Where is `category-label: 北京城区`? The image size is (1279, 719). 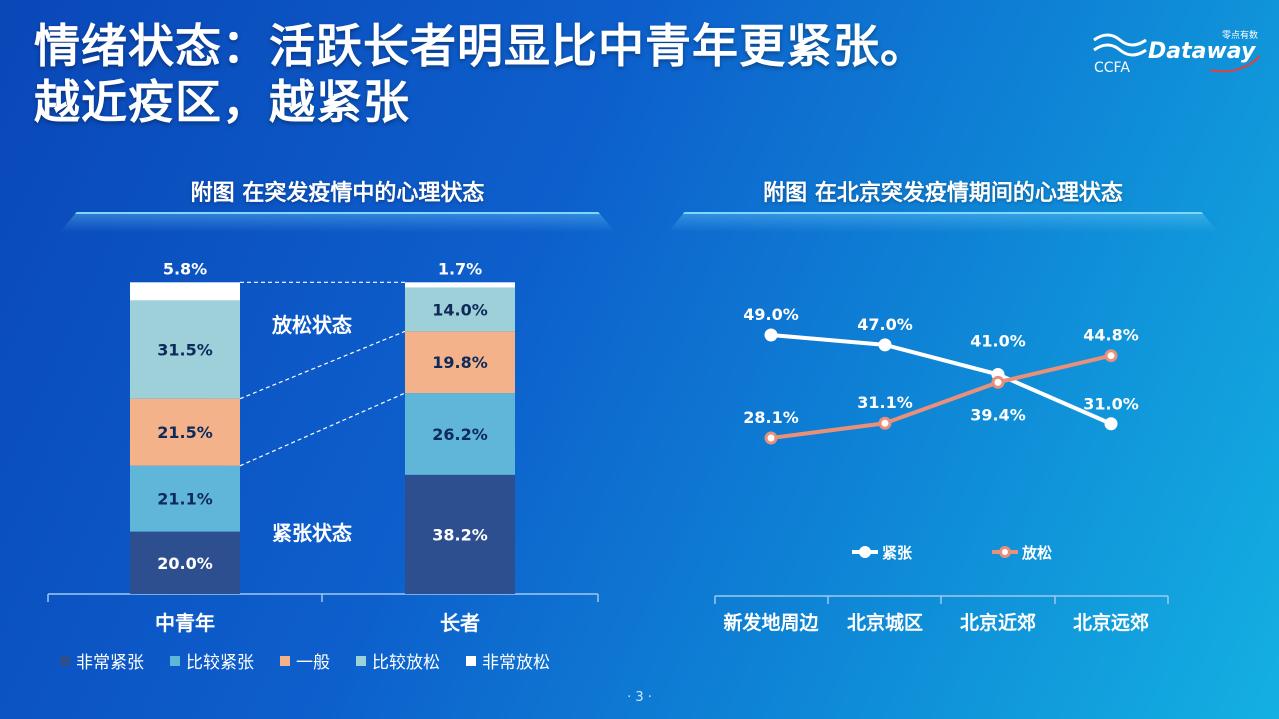
category-label: 北京城区 is located at coordinates (885, 622).